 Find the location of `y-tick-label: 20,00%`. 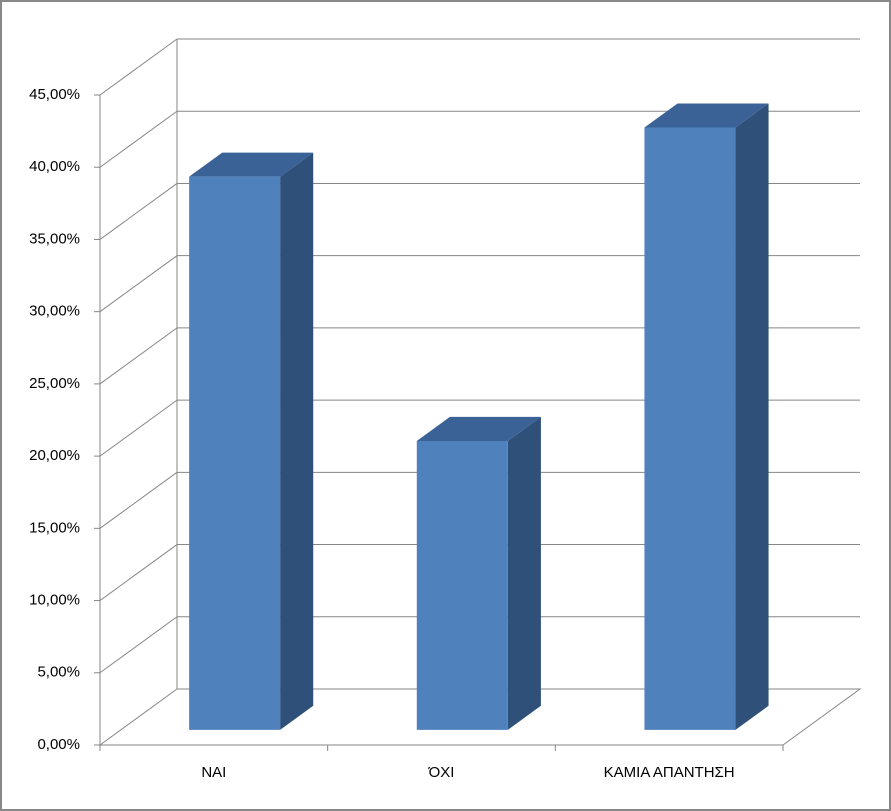

y-tick-label: 20,00% is located at coordinates (54, 455).